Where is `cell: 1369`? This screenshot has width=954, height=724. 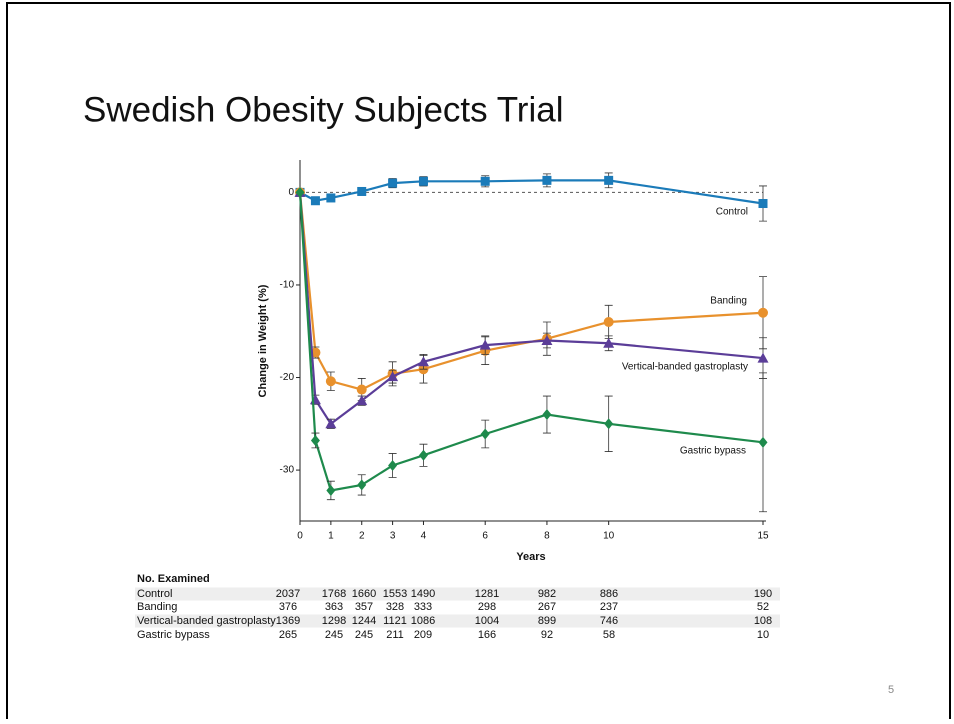
cell: 1369 is located at coordinates (288, 621).